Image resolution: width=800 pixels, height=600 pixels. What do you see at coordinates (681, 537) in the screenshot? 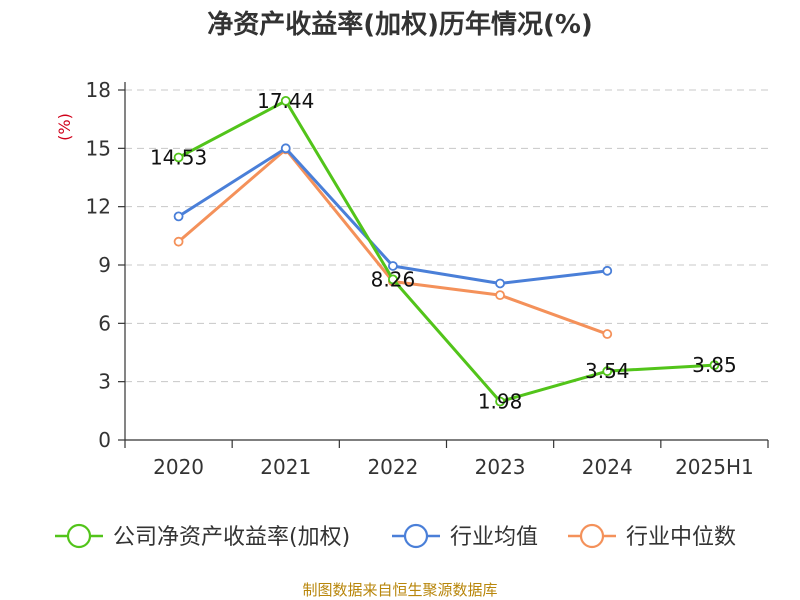
I see `legend-label: 行业中位数` at bounding box center [681, 537].